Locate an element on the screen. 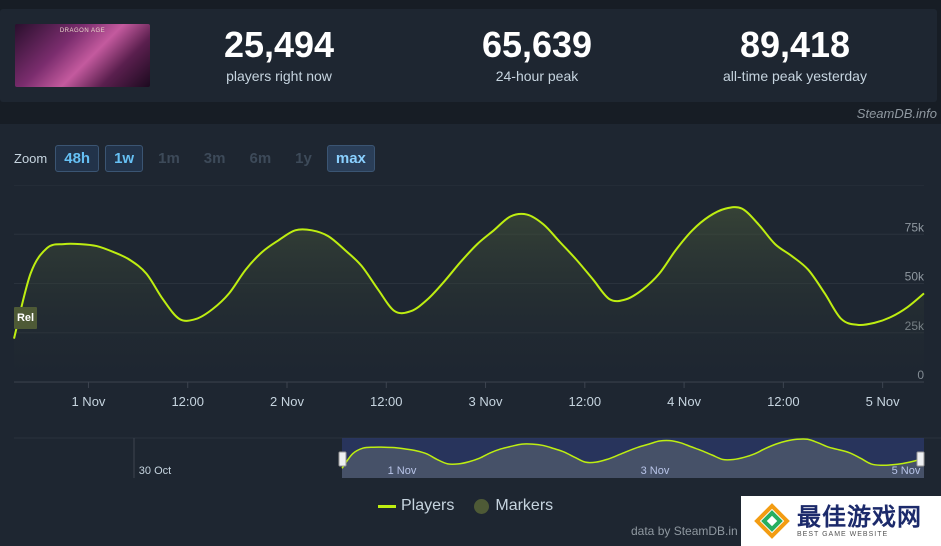 The height and width of the screenshot is (546, 941). stat-value: 65,639 is located at coordinates (537, 44).